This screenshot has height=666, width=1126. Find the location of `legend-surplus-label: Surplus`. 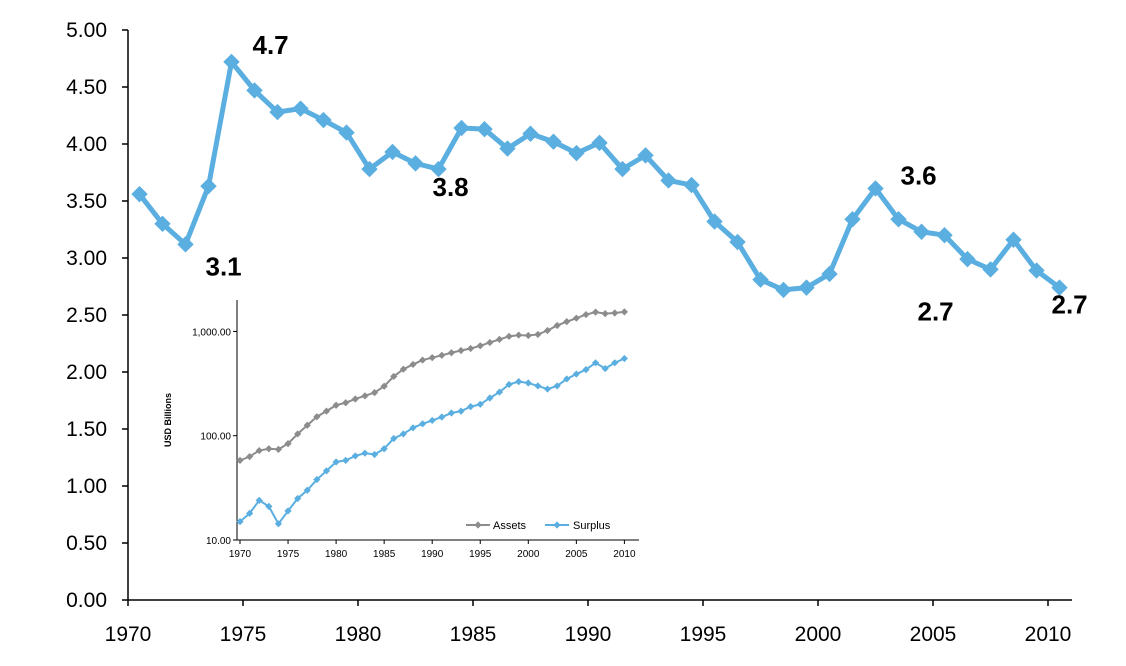

legend-surplus-label: Surplus is located at coordinates (592, 526).